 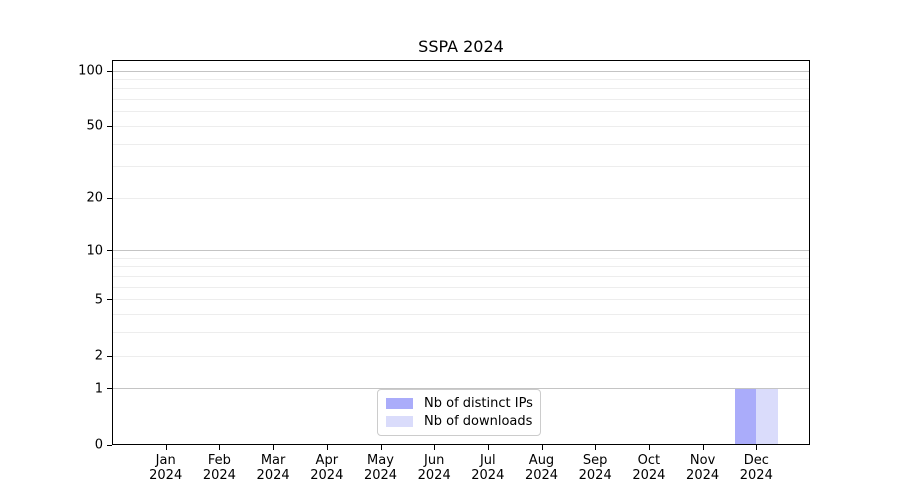 What do you see at coordinates (166, 468) in the screenshot?
I see `x-tick-label-jan: Jan 2024` at bounding box center [166, 468].